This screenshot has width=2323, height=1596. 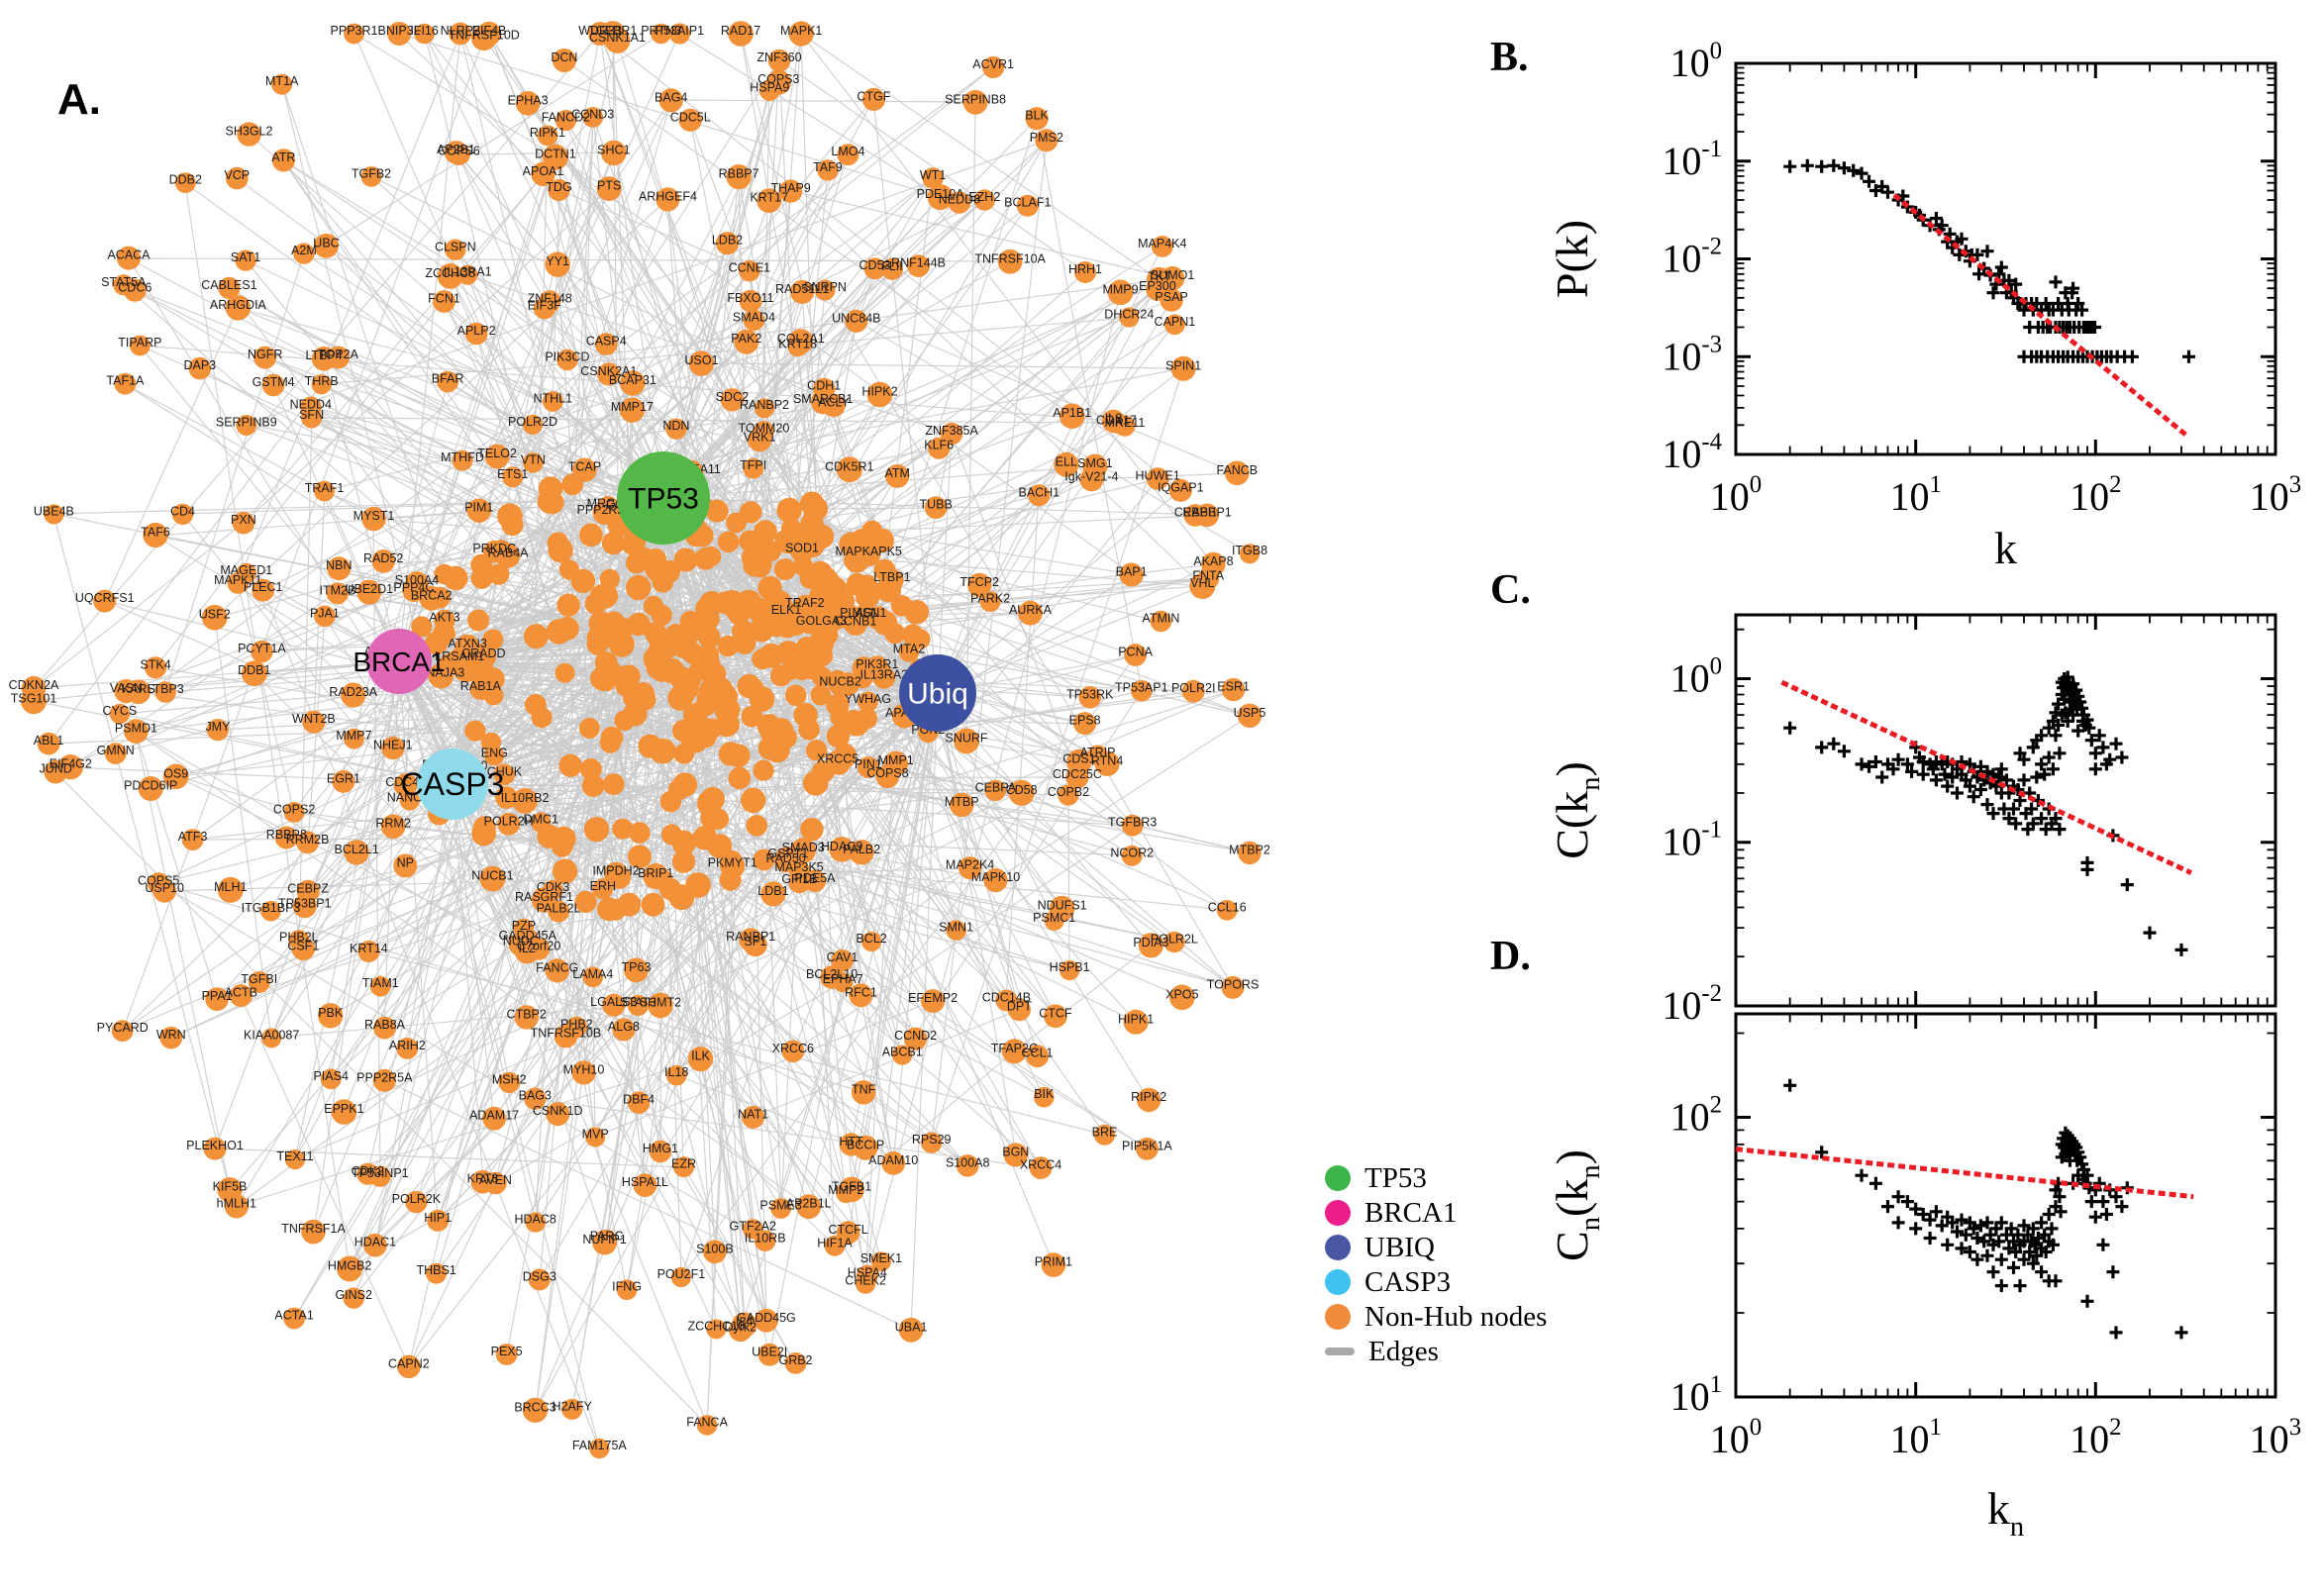 What do you see at coordinates (525, 798) in the screenshot?
I see `svg-text: IL10RB2` at bounding box center [525, 798].